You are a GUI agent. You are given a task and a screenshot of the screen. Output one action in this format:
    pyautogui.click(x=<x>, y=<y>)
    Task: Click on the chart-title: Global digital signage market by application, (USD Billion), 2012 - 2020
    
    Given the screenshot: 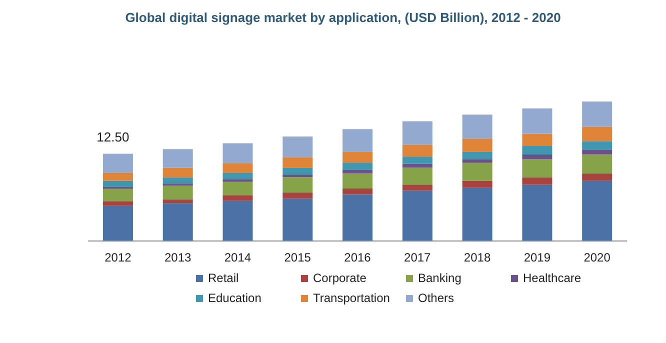 What is the action you would take?
    pyautogui.click(x=343, y=18)
    